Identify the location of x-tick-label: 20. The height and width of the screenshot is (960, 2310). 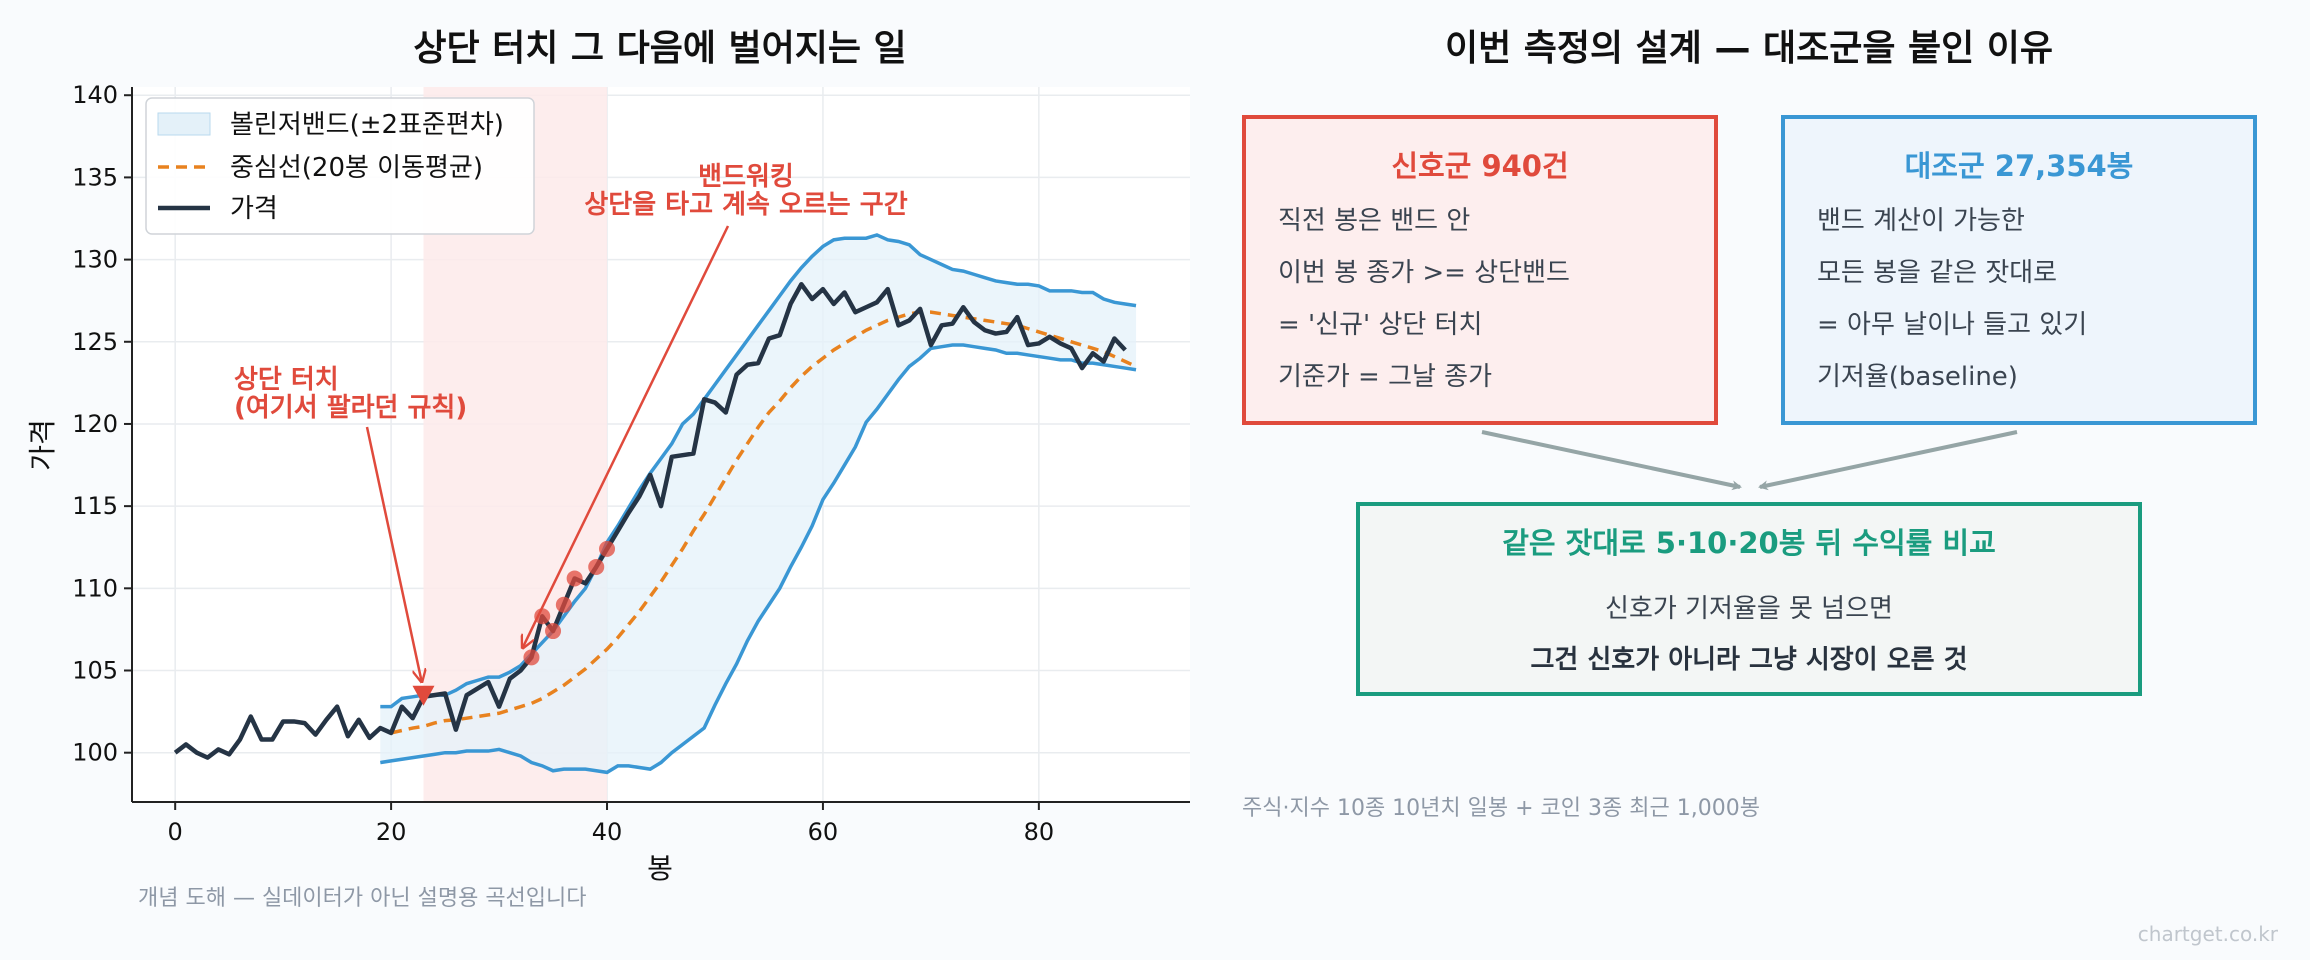
(391, 832).